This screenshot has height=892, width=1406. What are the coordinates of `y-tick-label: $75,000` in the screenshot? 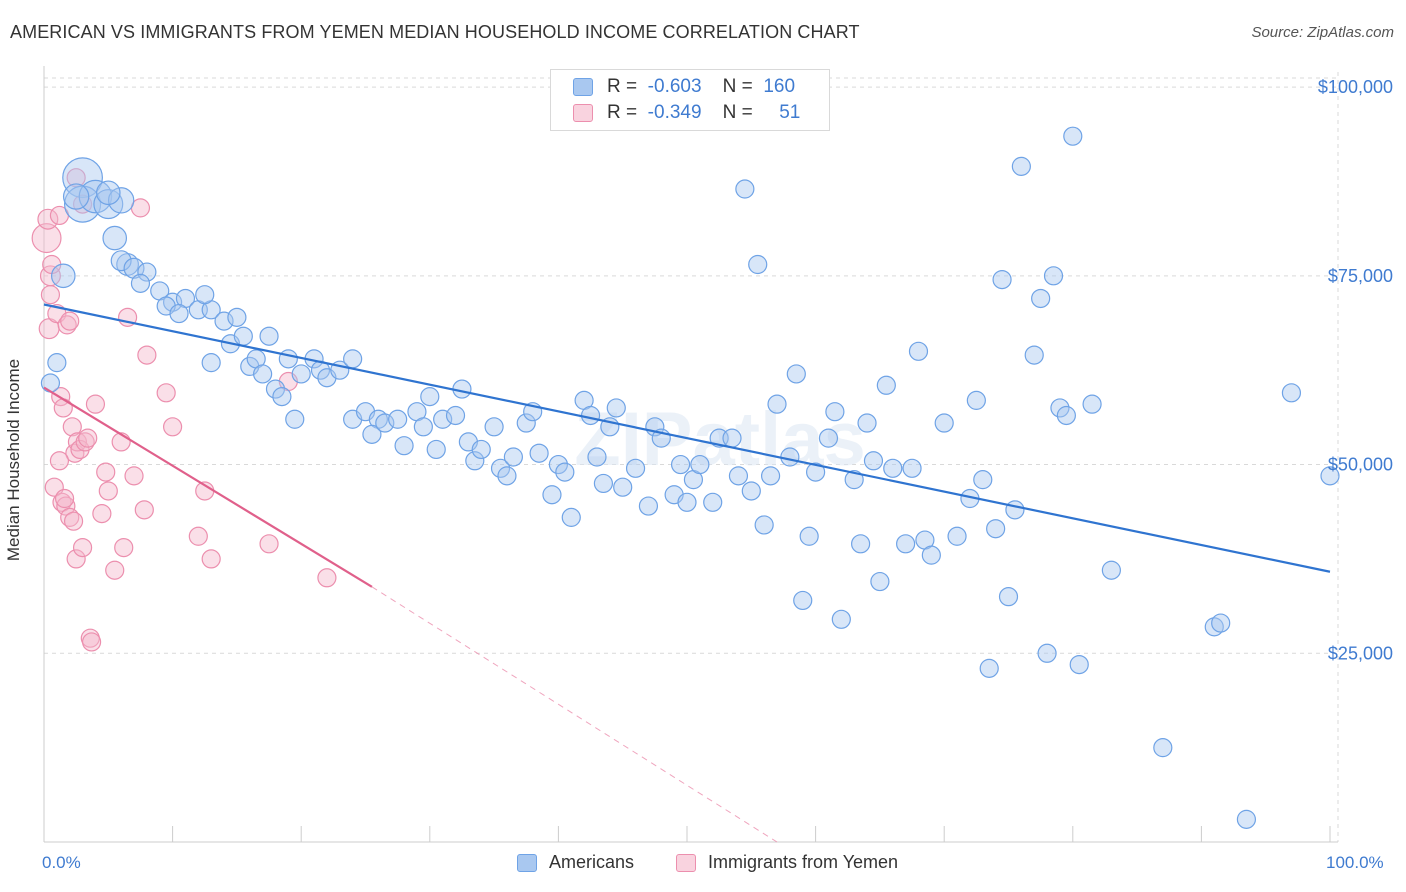 It's located at (1360, 276).